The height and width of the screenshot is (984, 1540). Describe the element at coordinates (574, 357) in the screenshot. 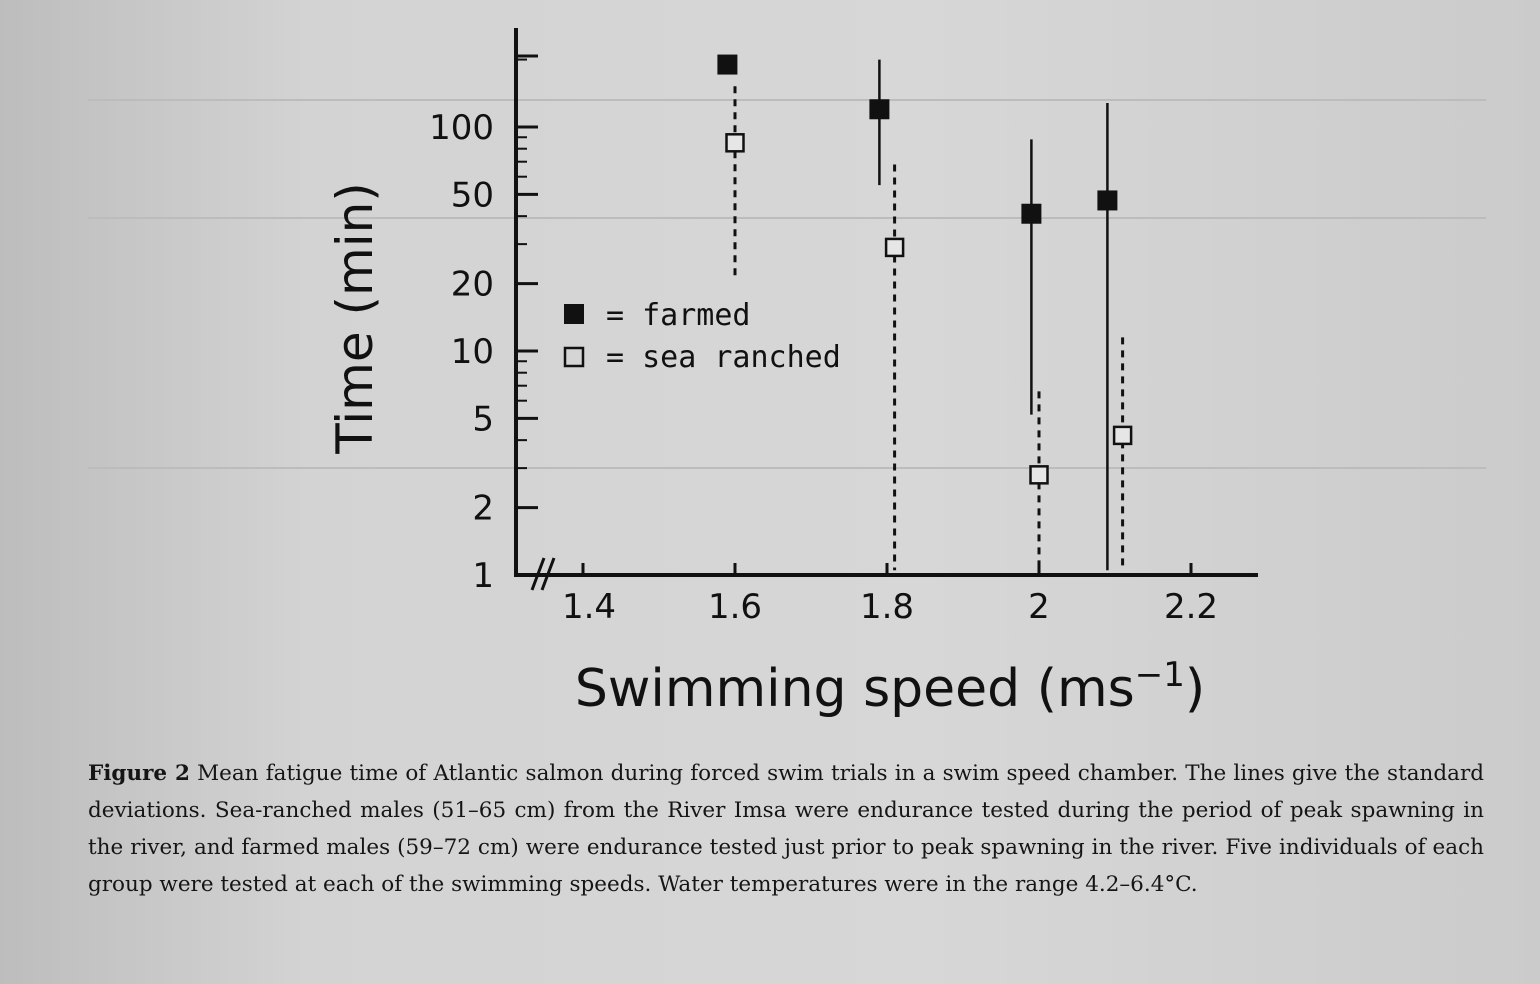

I see `legend-sea-ranched-swatch` at that location.